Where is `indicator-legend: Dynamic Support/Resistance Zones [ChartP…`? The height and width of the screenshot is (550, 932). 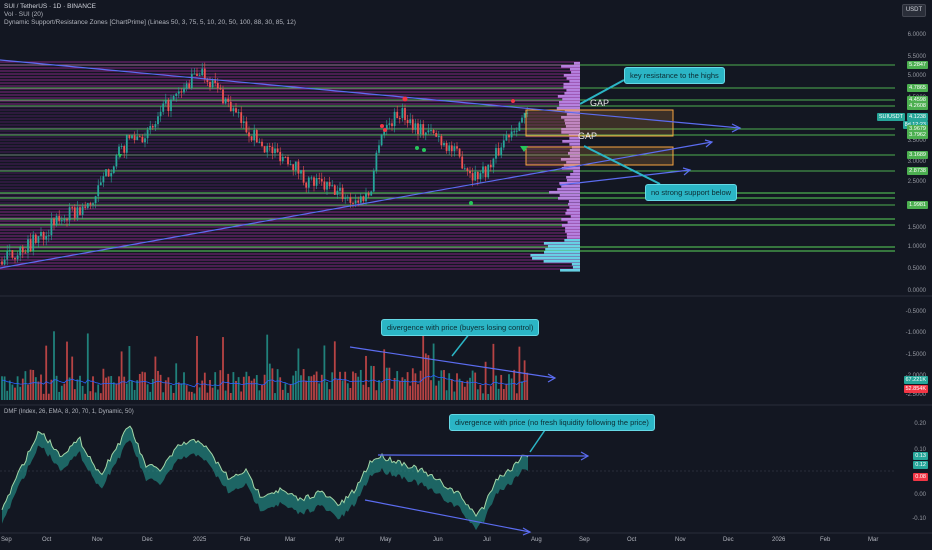 indicator-legend: Dynamic Support/Resistance Zones [ChartP… is located at coordinates (150, 22).